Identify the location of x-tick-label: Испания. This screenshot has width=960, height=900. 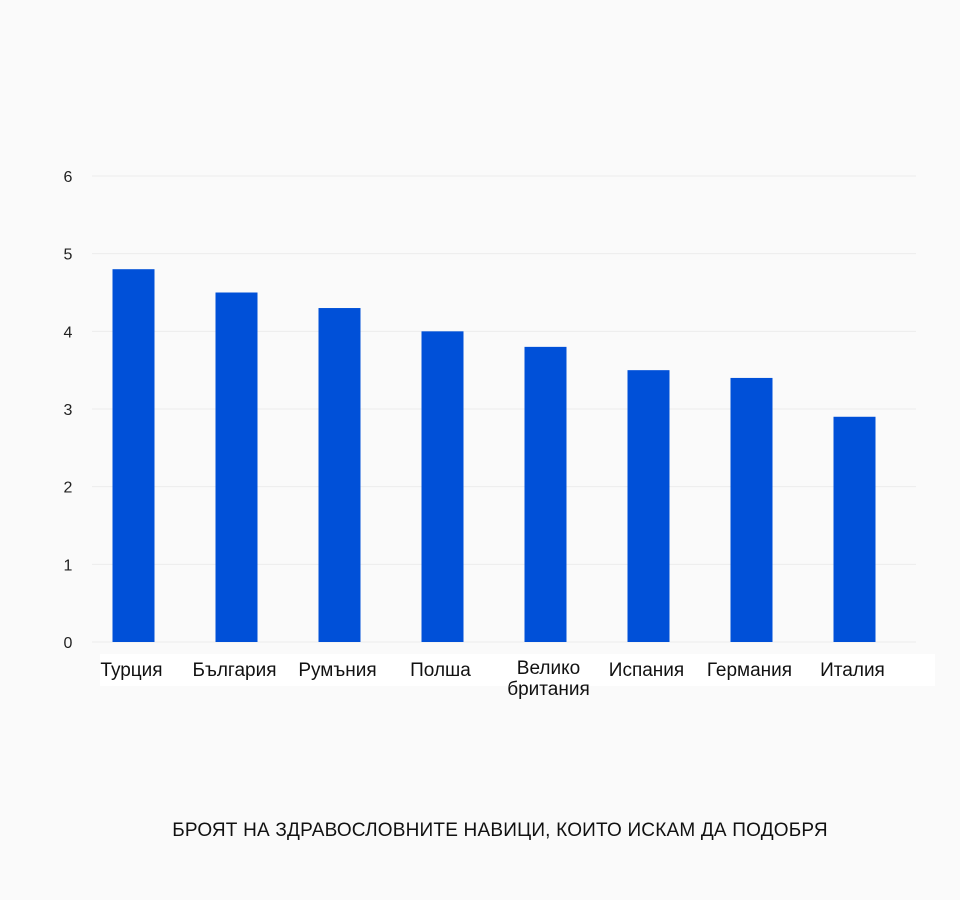
(646, 670).